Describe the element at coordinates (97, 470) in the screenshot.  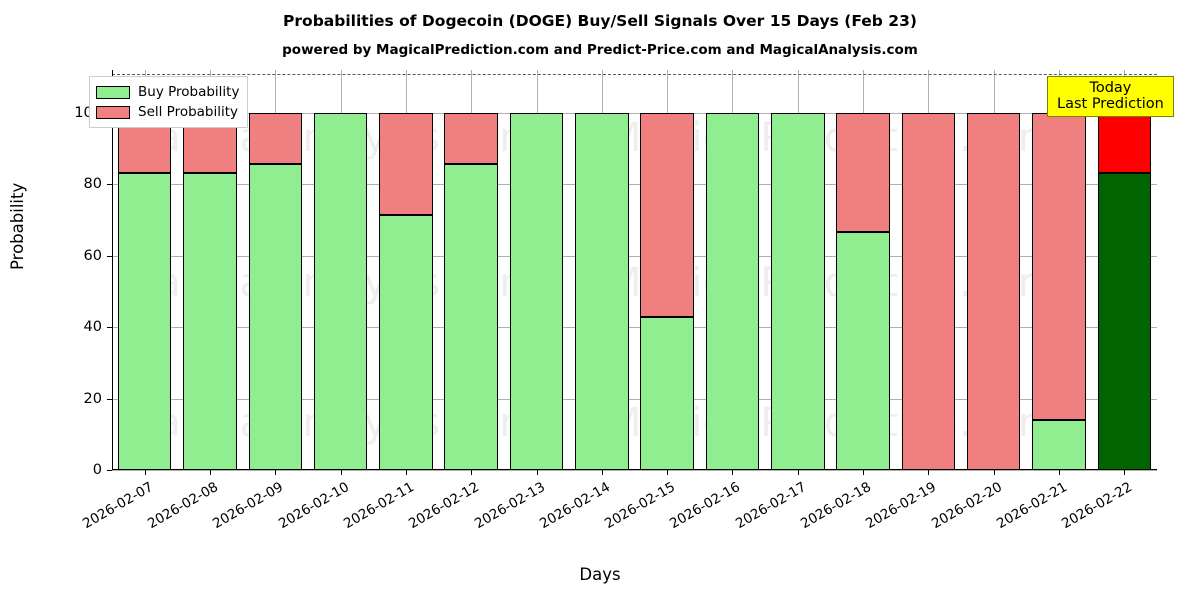
I see `y-tick-label: 0` at that location.